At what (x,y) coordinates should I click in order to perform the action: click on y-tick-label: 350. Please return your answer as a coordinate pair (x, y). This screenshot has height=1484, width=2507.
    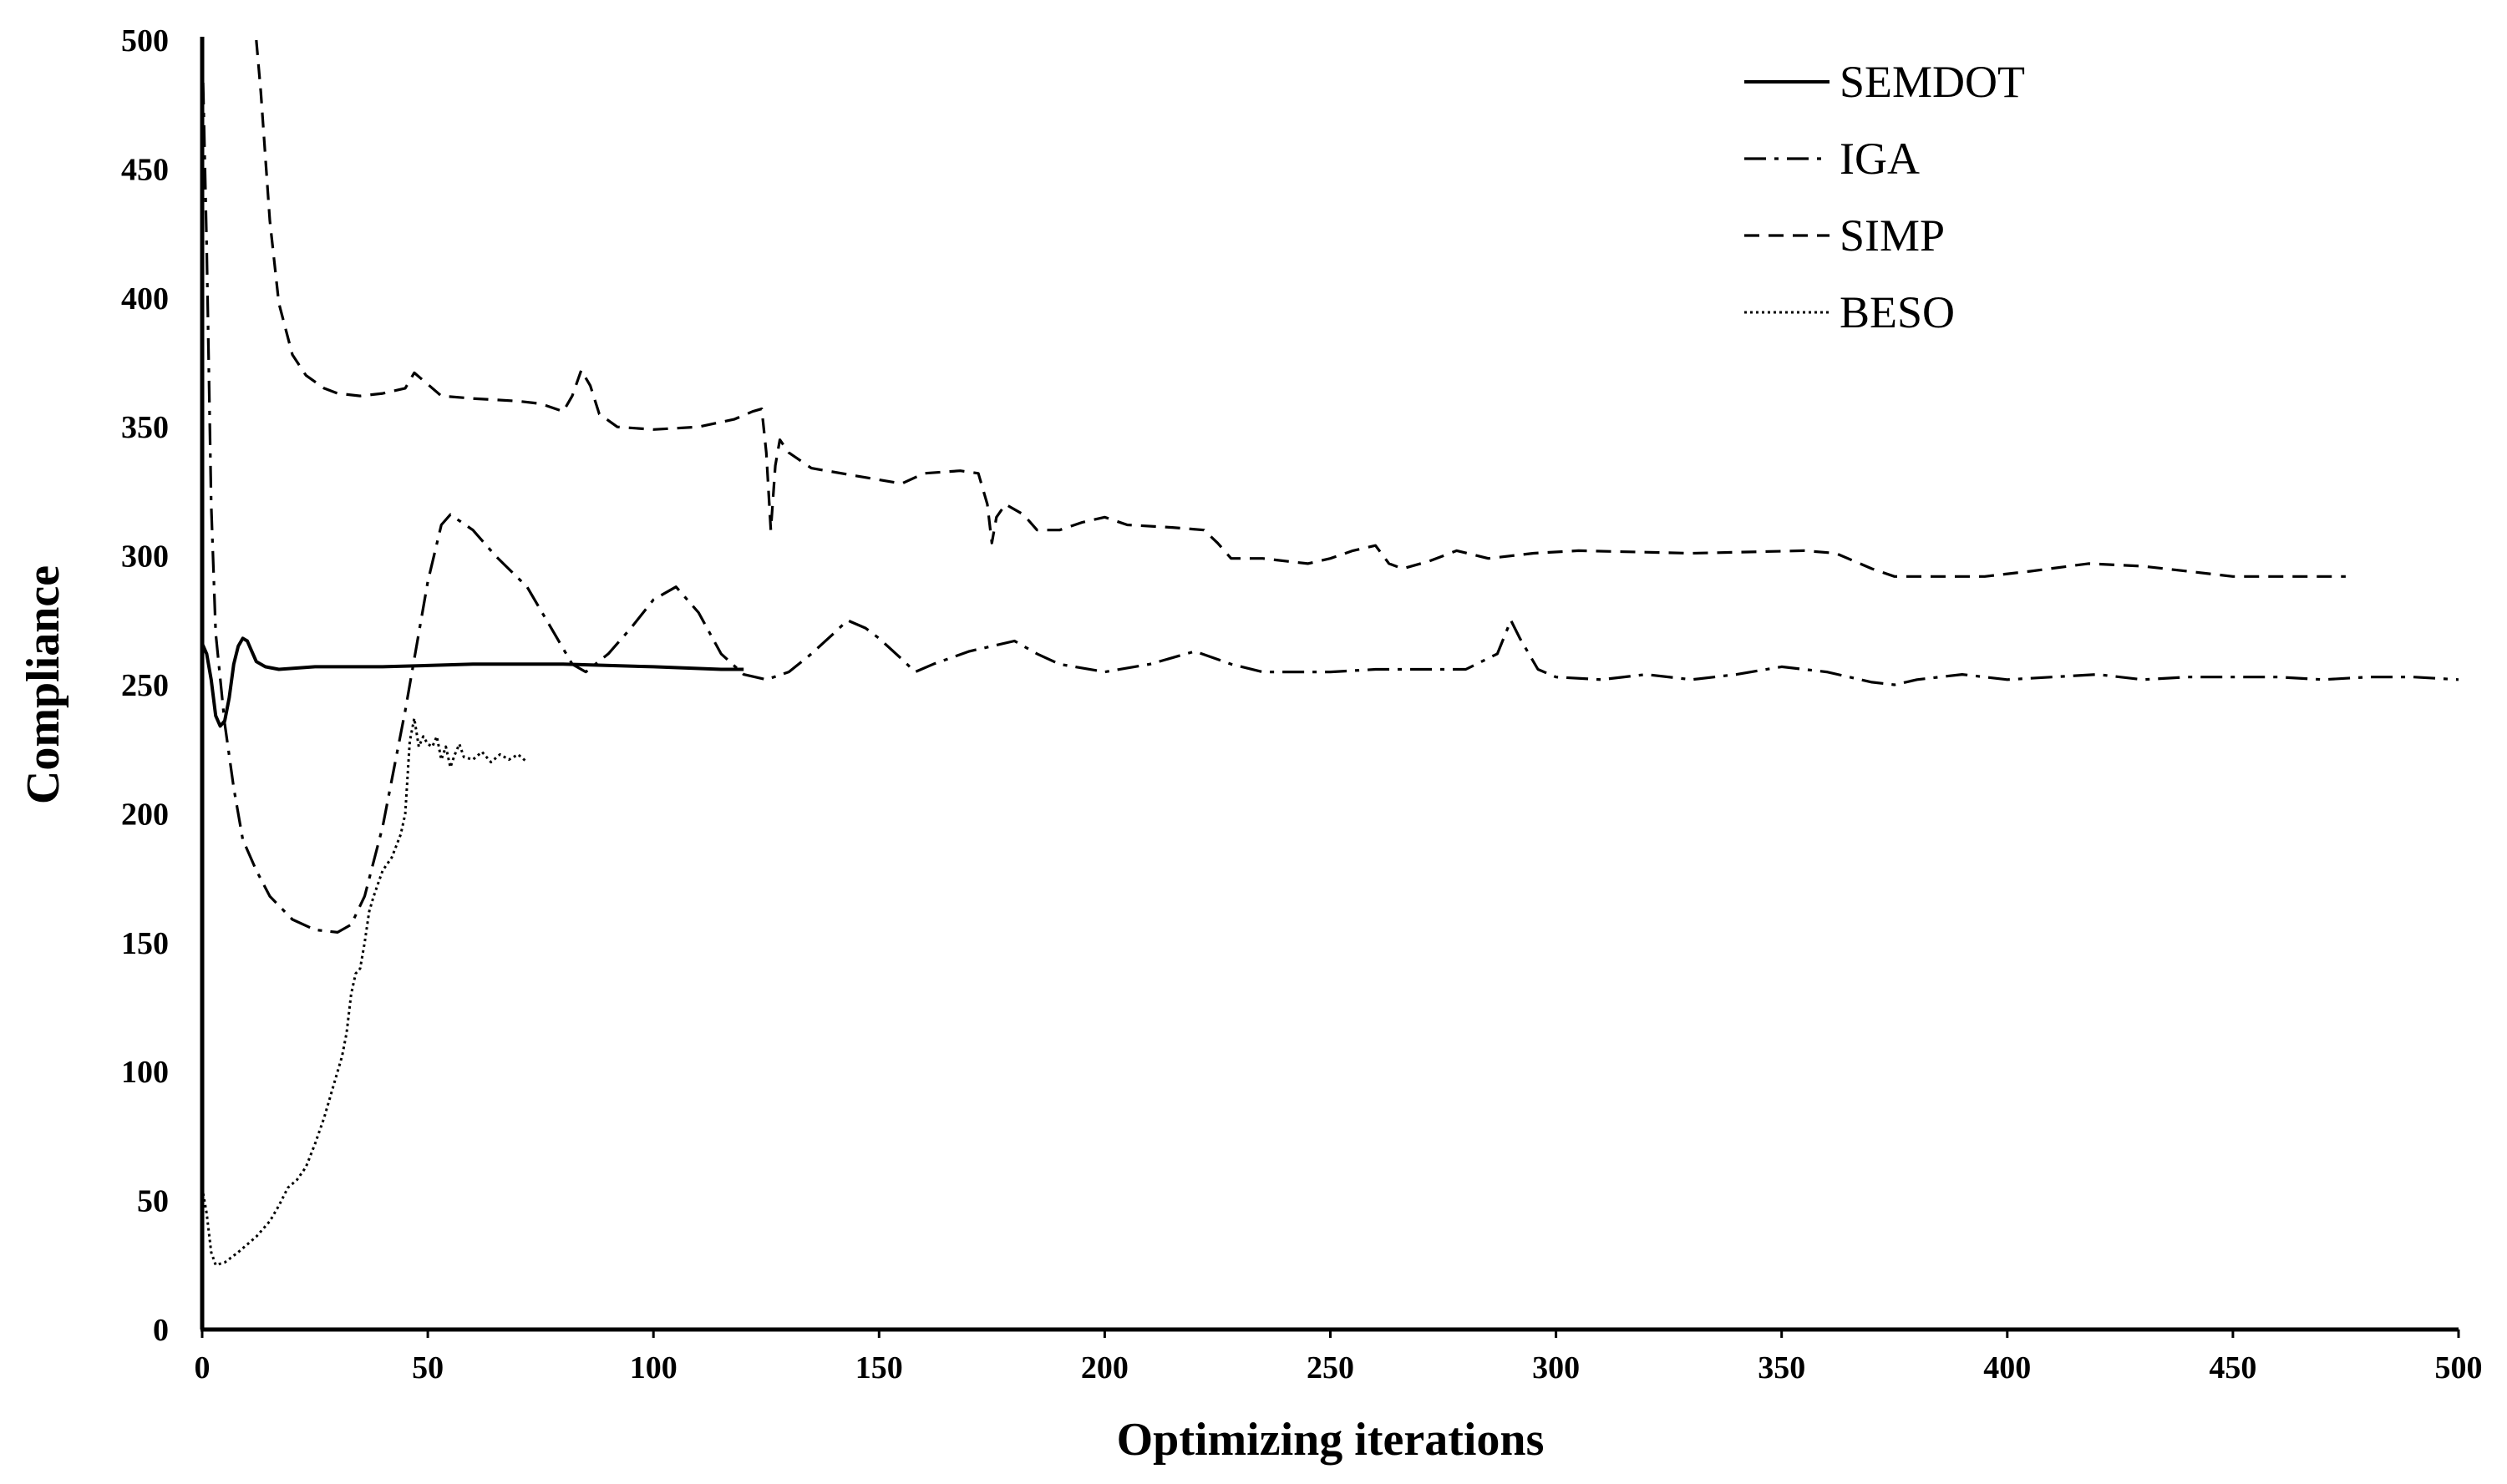
    Looking at the image, I should click on (145, 428).